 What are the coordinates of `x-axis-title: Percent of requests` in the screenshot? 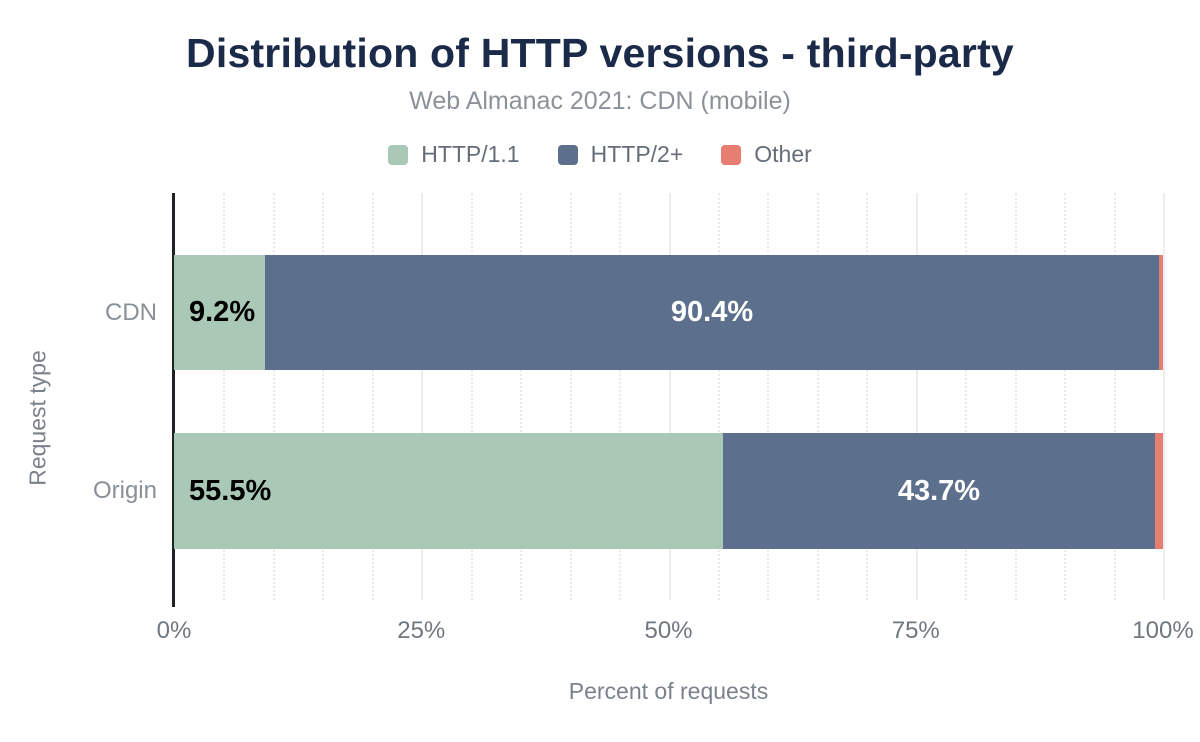 It's located at (668, 691).